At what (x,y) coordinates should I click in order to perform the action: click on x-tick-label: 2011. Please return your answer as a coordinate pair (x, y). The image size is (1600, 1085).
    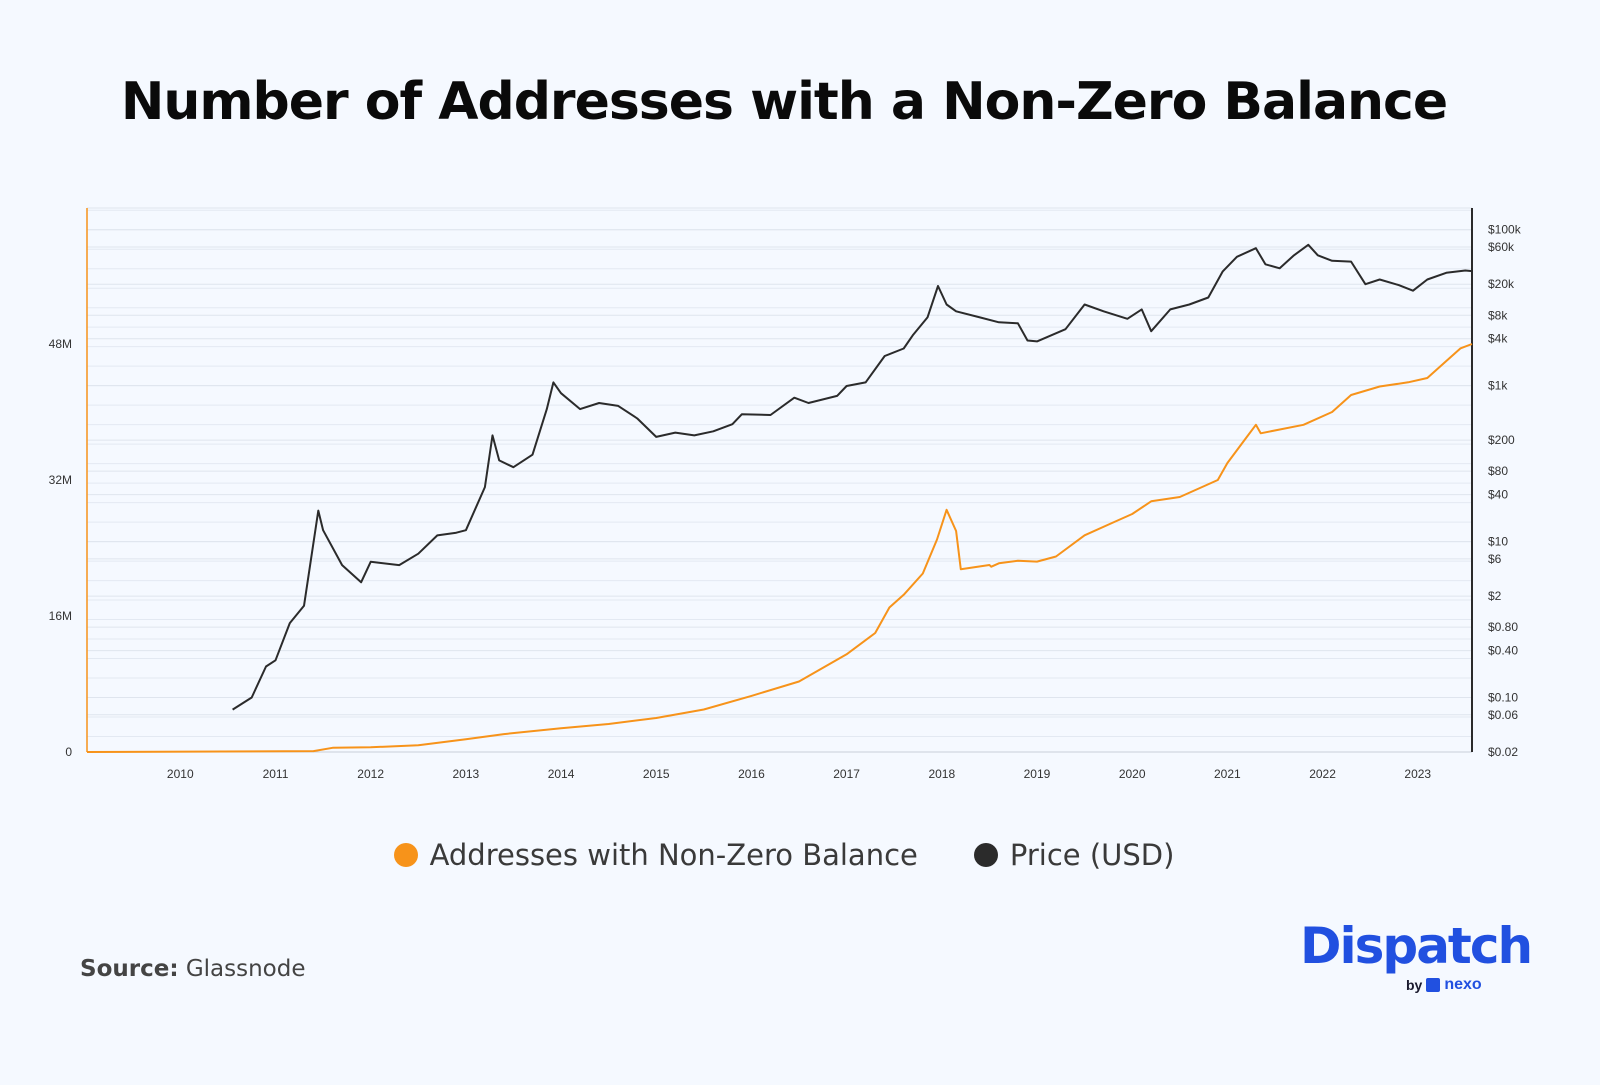
    Looking at the image, I should click on (276, 774).